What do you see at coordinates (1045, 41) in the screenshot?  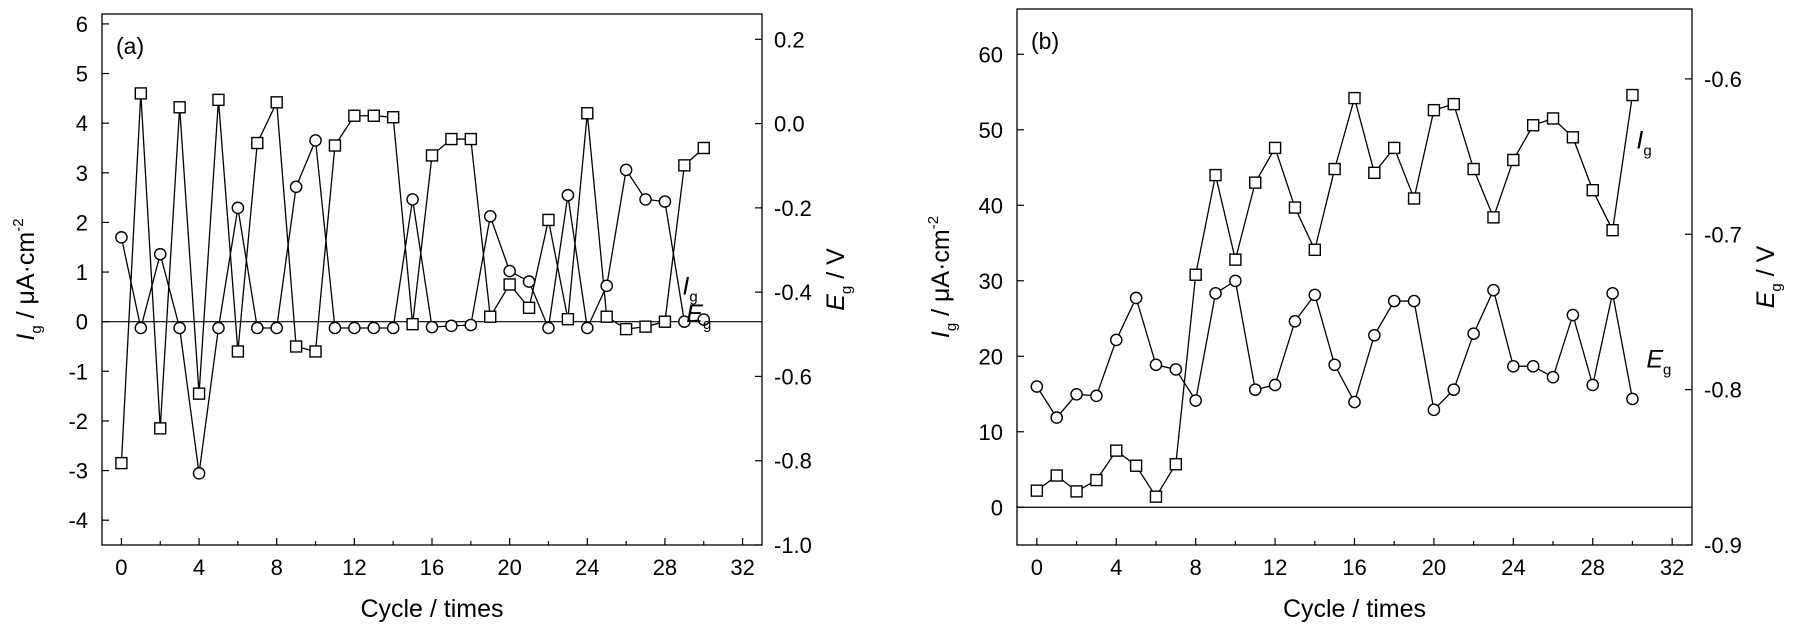 I see `panel-label: (b)` at bounding box center [1045, 41].